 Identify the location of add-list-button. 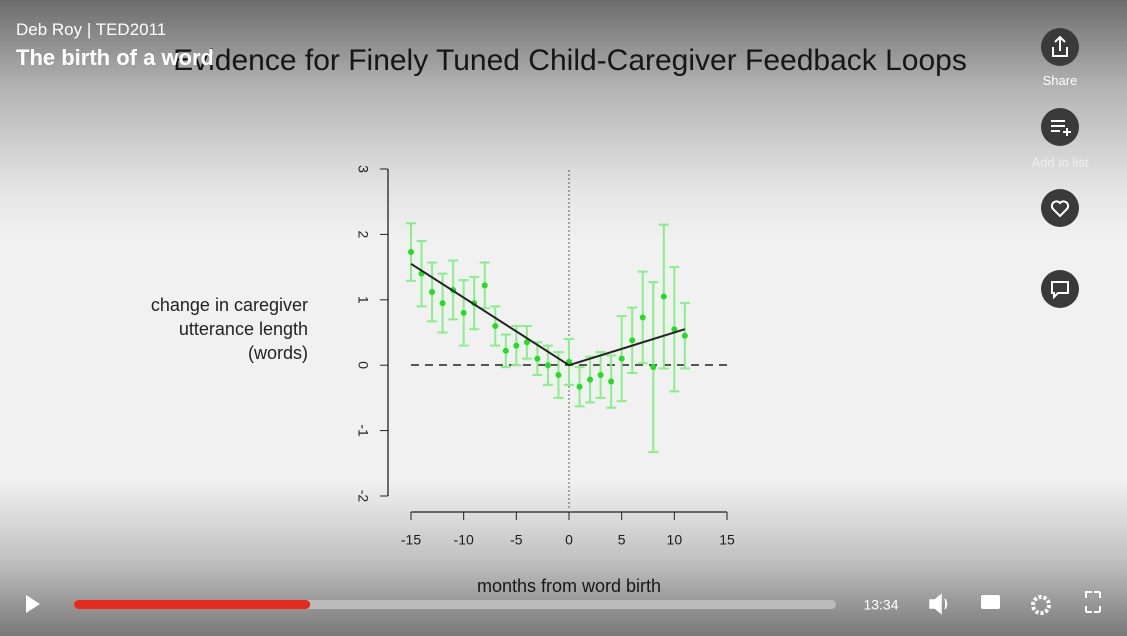
(1060, 127).